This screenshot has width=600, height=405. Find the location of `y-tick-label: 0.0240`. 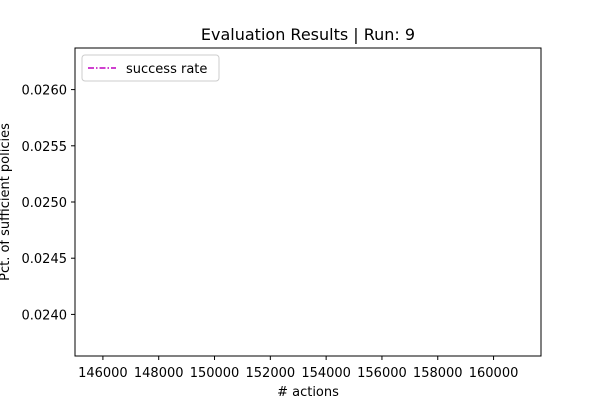

y-tick-label: 0.0240 is located at coordinates (45, 315).